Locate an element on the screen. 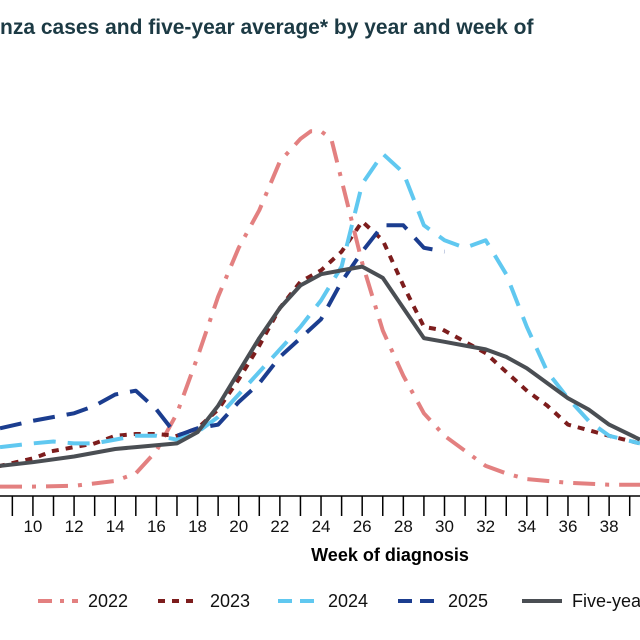  x-tick-label: 22 is located at coordinates (279, 526).